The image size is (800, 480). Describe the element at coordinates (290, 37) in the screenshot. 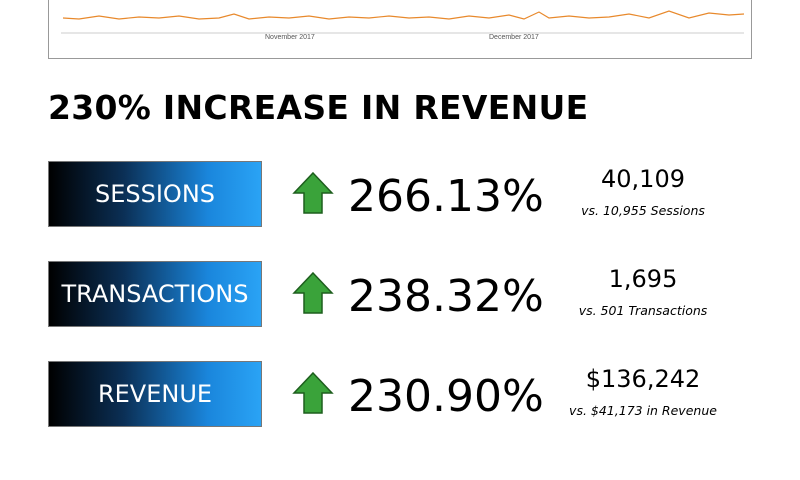

I see `x-label: November 2017` at that location.